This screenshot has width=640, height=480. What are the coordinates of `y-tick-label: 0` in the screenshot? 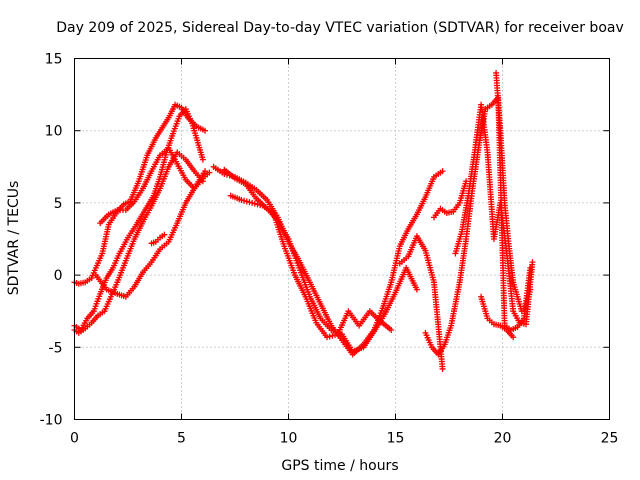 It's located at (58, 276).